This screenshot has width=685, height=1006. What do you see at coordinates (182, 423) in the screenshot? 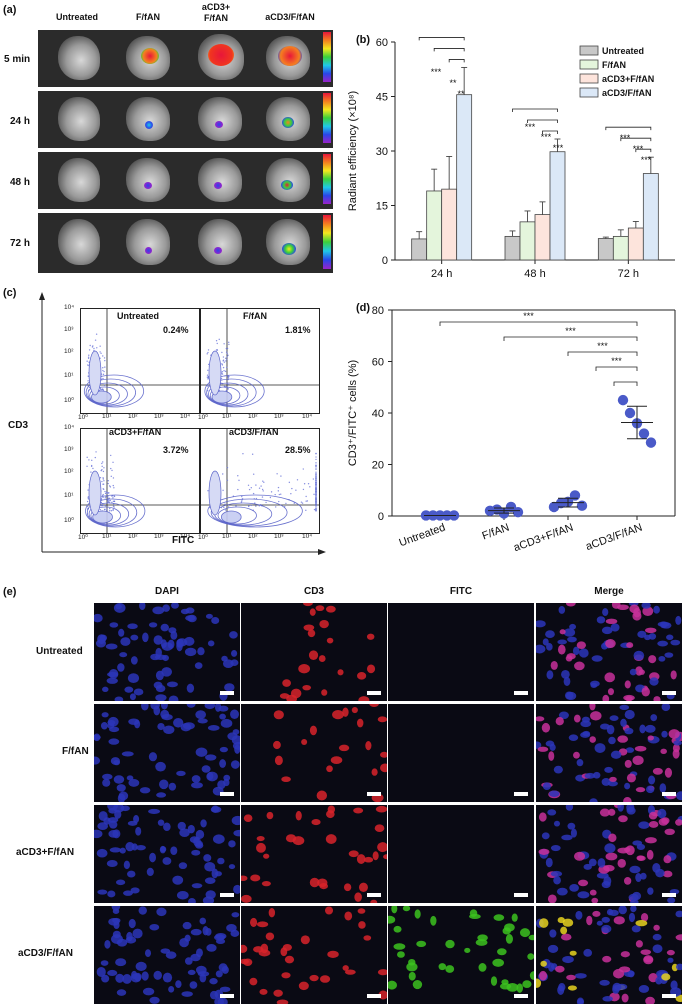
I see `flow-axes-arrows` at bounding box center [182, 423].